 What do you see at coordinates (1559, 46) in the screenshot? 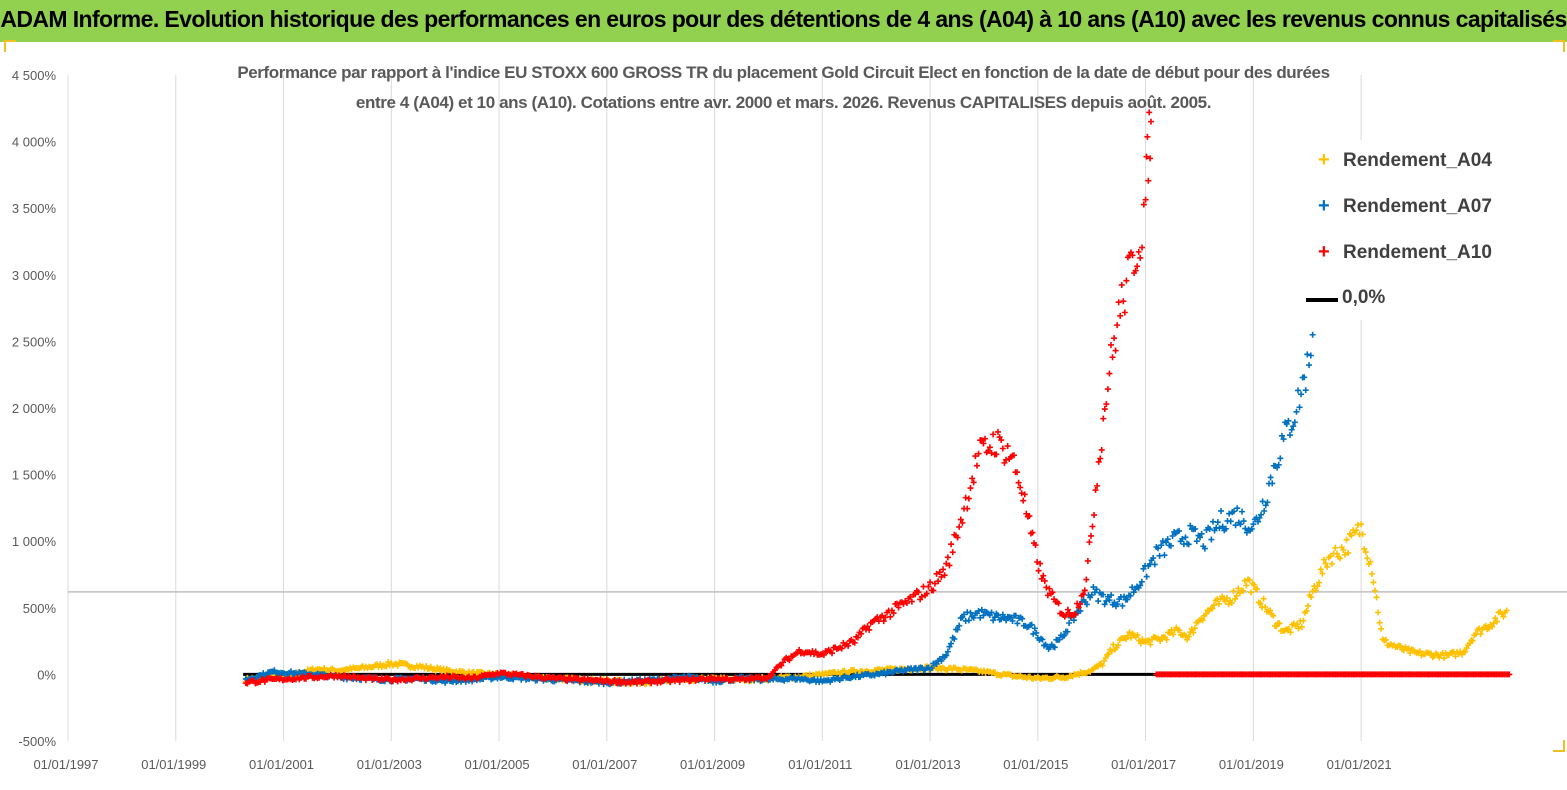
I see `corner-mark` at bounding box center [1559, 46].